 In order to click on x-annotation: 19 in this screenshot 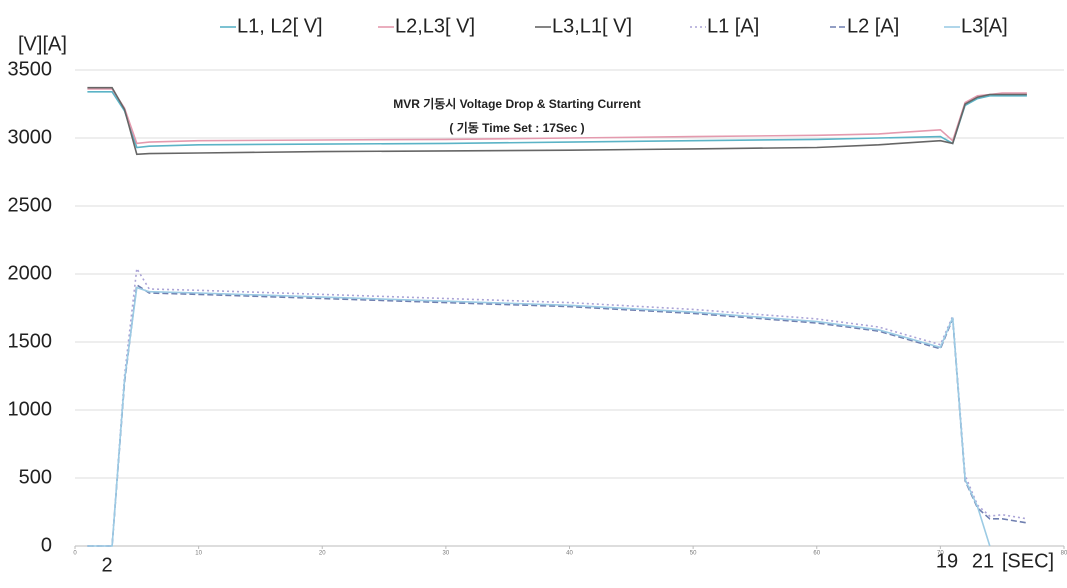, I will do `click(947, 561)`.